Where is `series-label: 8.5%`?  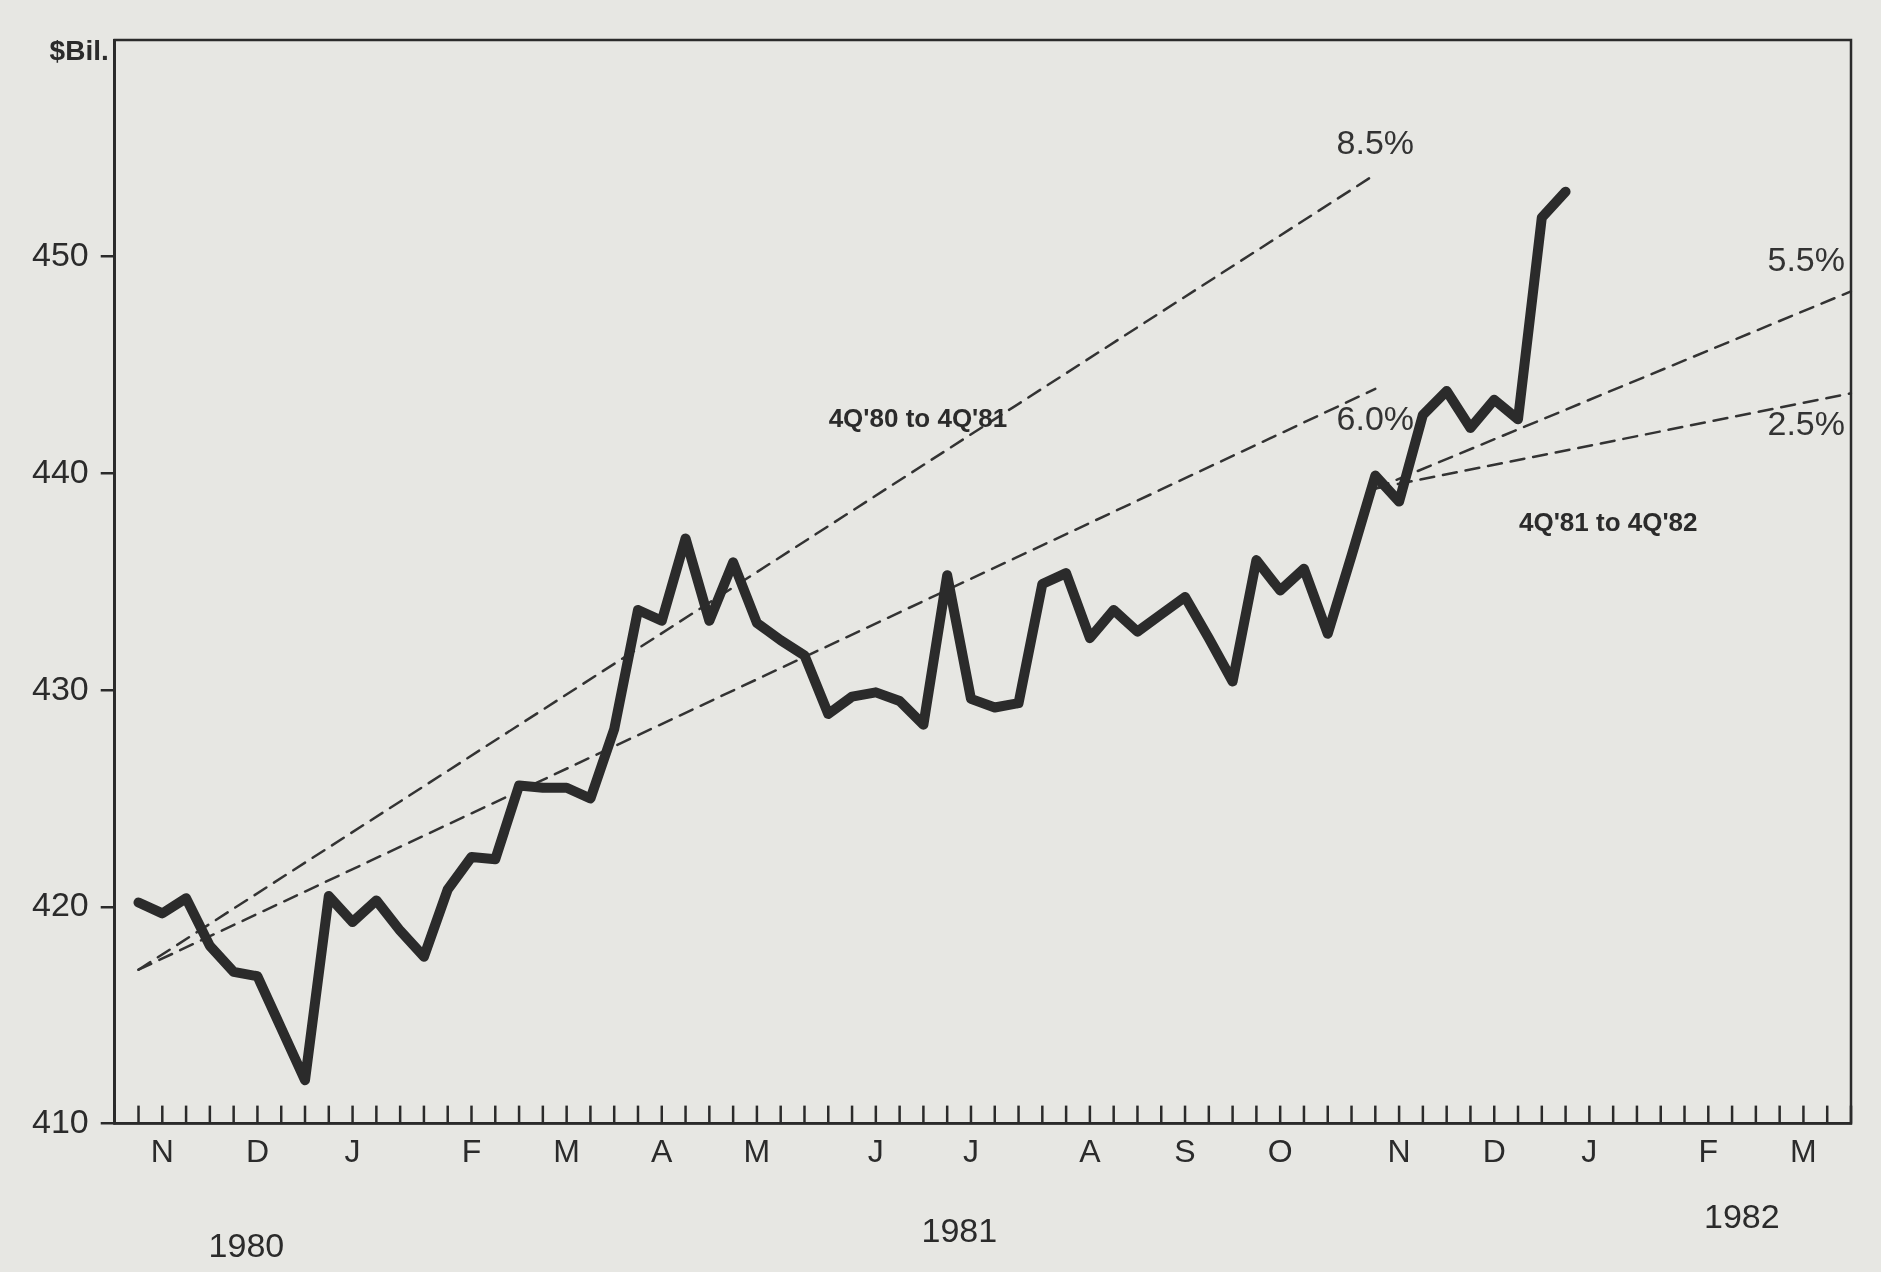 series-label: 8.5% is located at coordinates (1375, 141).